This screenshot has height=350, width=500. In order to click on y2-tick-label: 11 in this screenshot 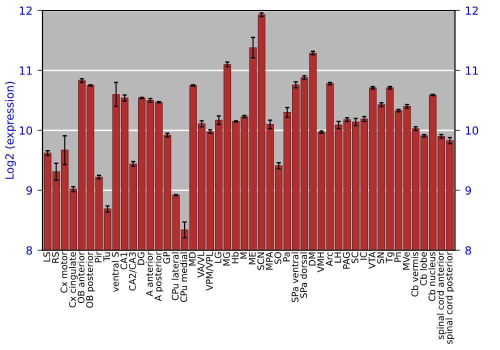, I will do `click(472, 70)`.